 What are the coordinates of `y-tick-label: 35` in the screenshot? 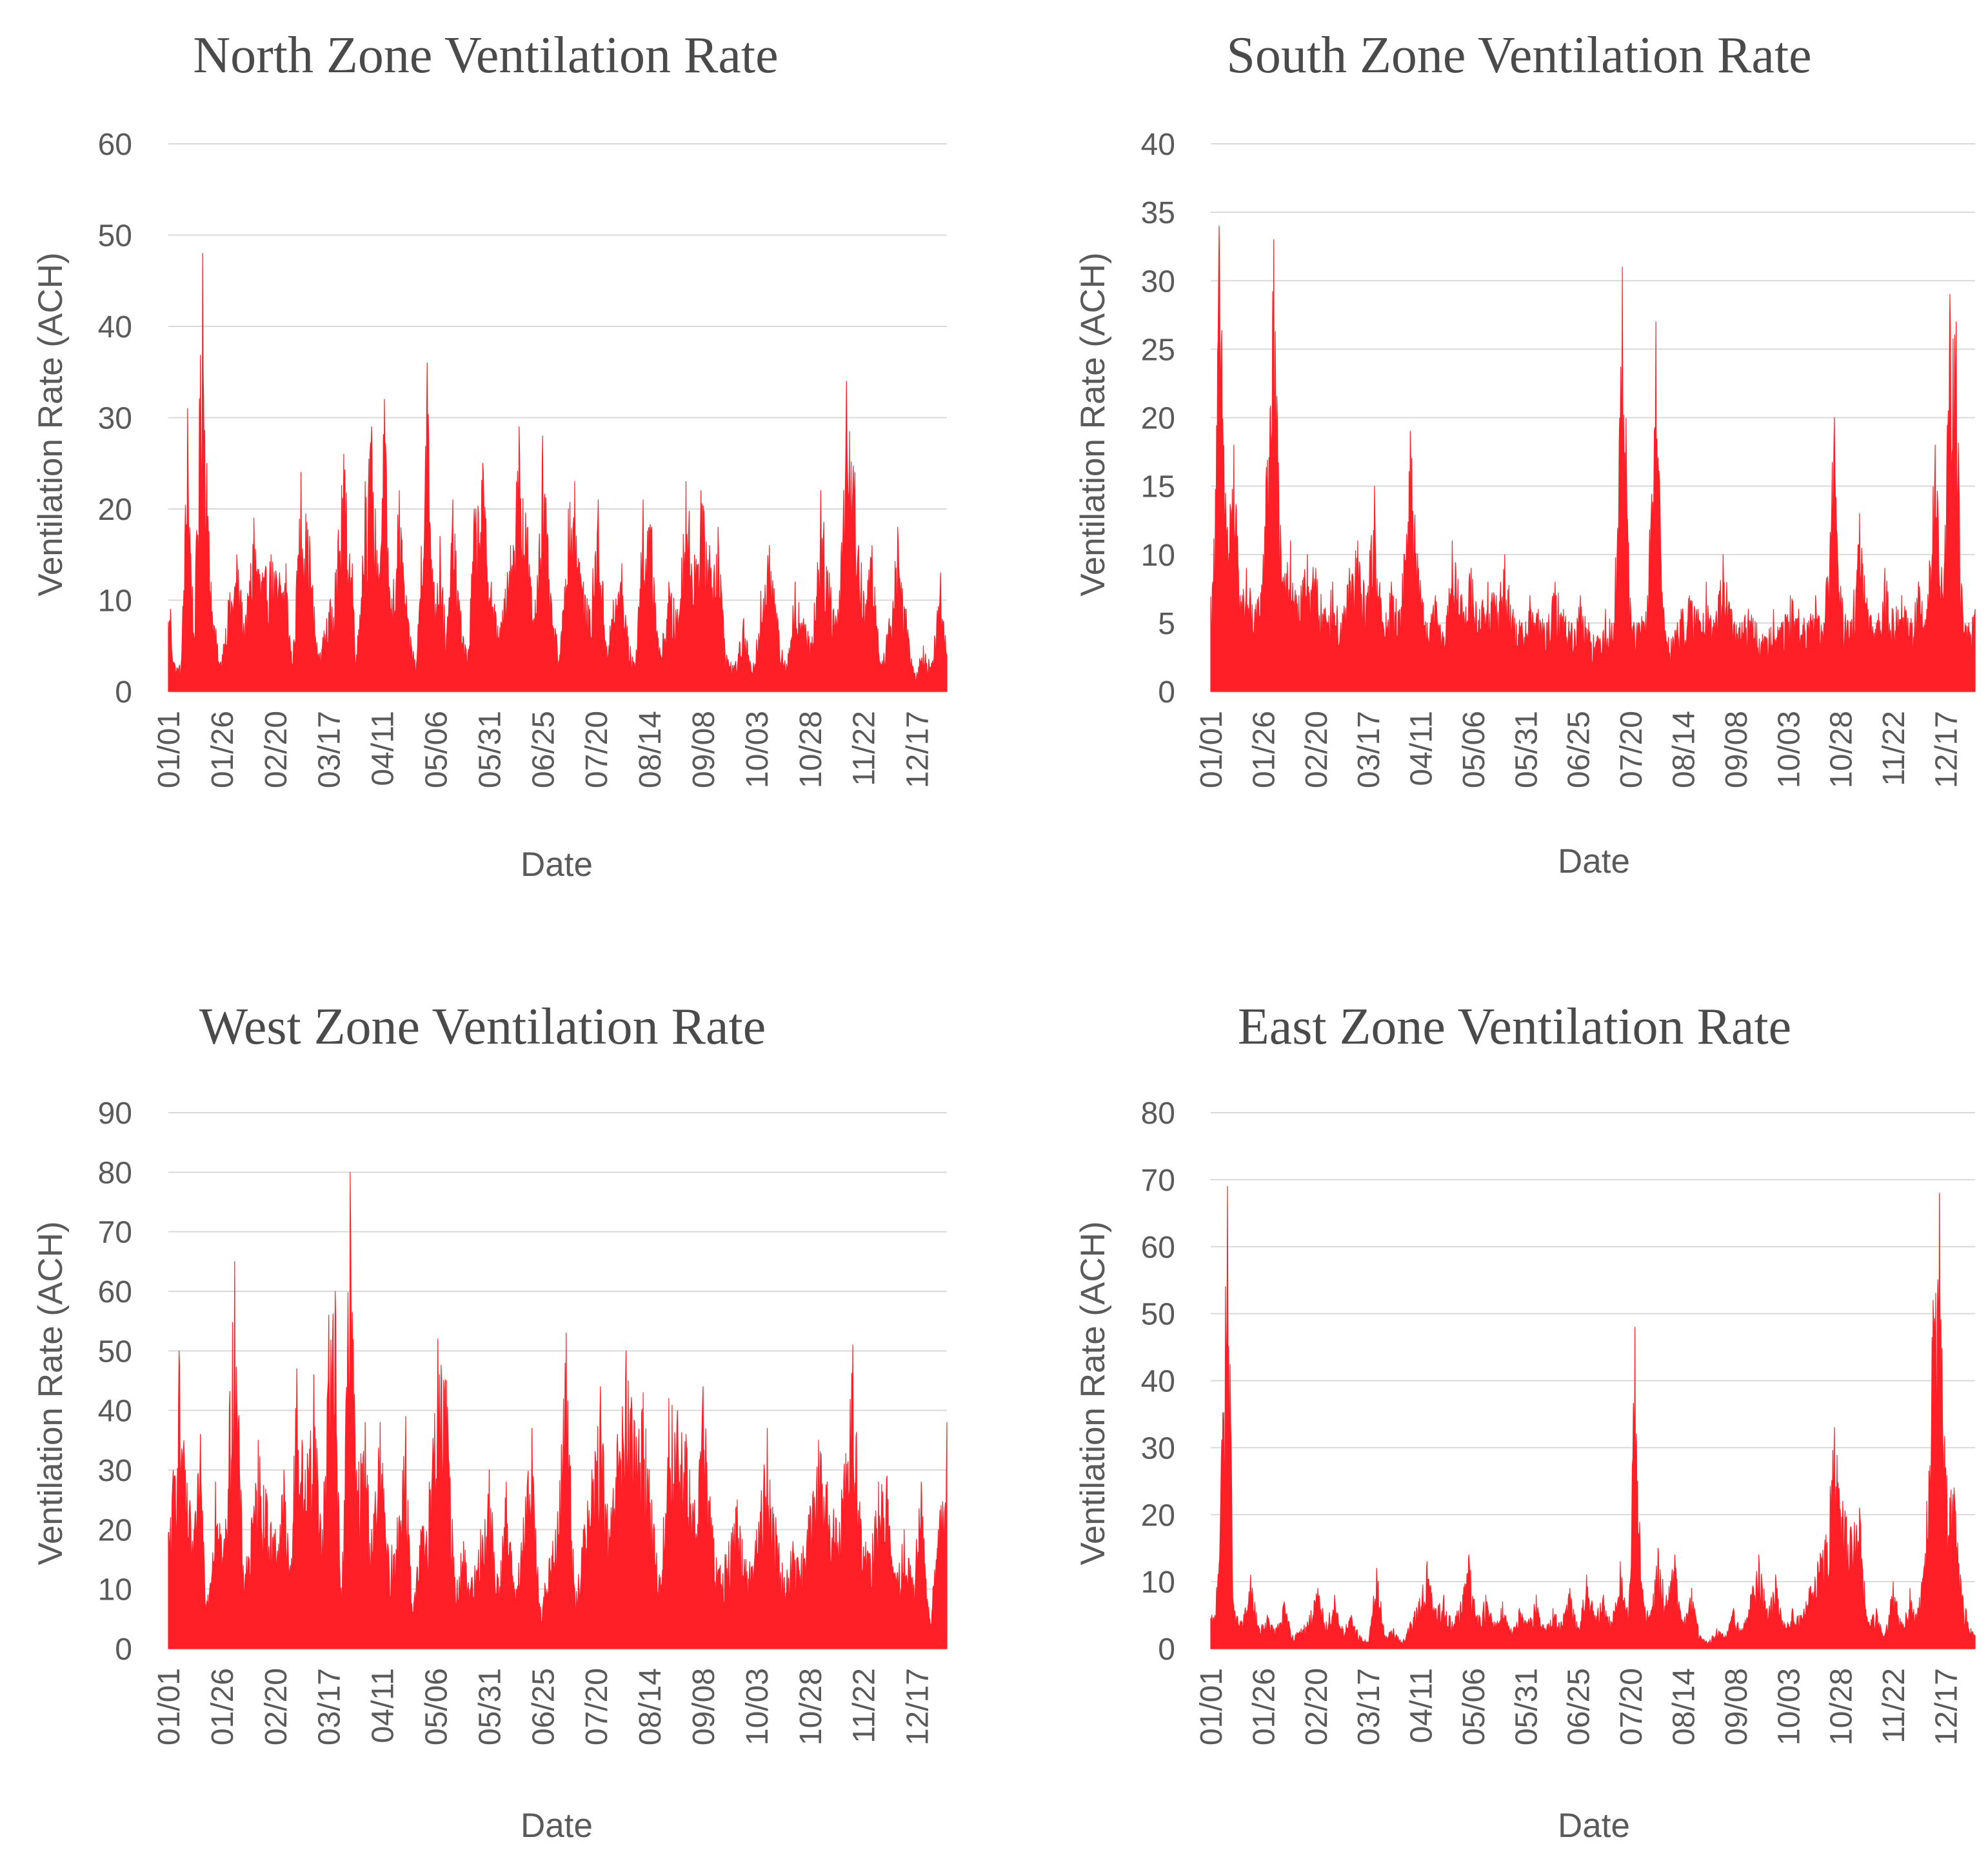 It's located at (1158, 213).